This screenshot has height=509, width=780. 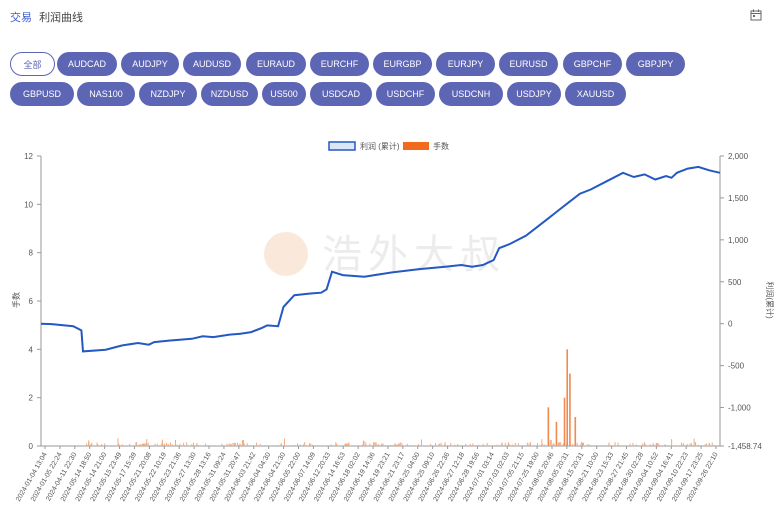 I want to click on filter-chip-xauusd: XAUUSD, so click(x=595, y=94).